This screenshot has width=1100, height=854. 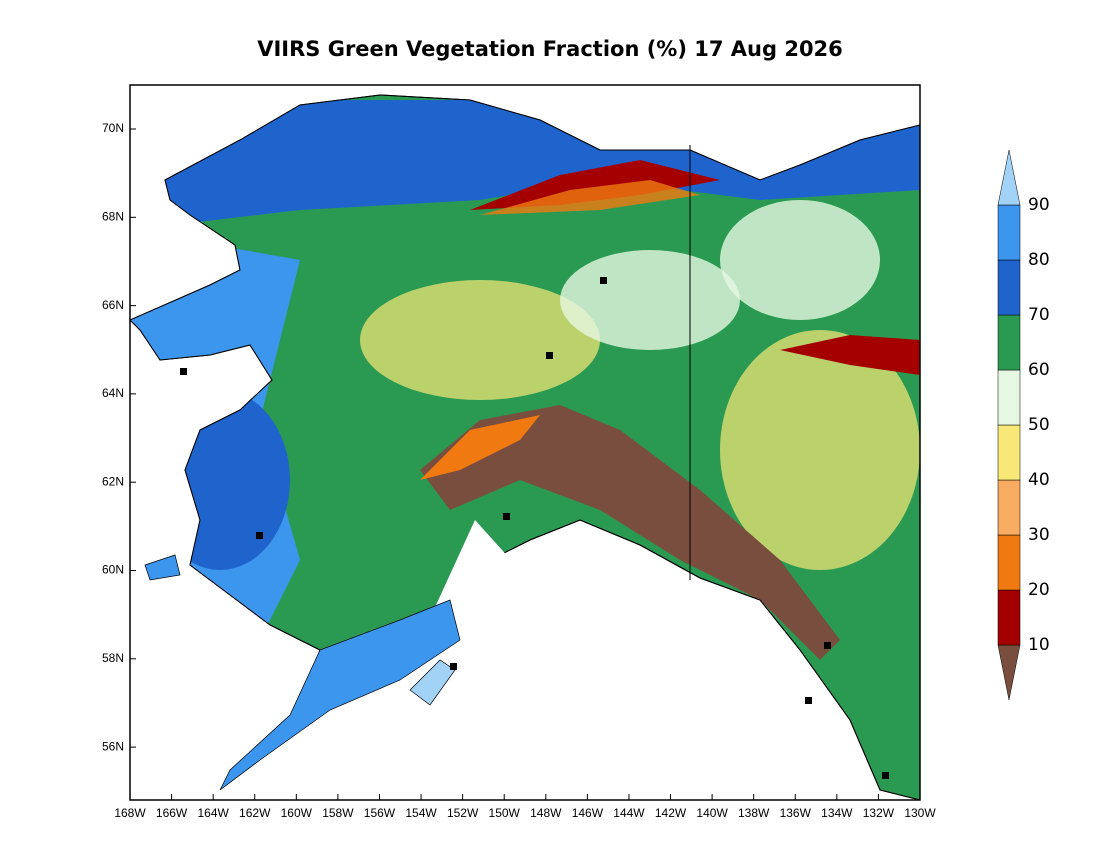 What do you see at coordinates (1039, 260) in the screenshot?
I see `colorbar-label: 80` at bounding box center [1039, 260].